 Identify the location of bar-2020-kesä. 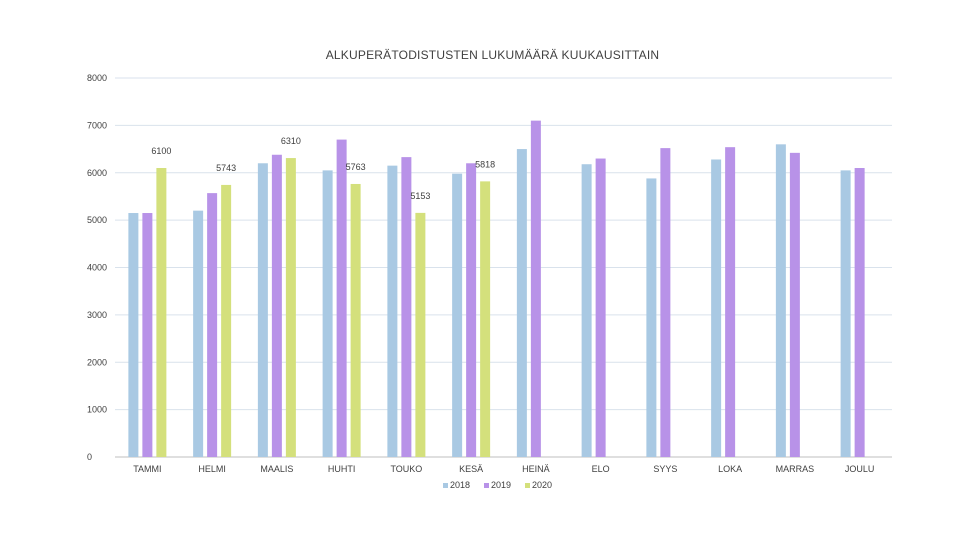
(485, 319).